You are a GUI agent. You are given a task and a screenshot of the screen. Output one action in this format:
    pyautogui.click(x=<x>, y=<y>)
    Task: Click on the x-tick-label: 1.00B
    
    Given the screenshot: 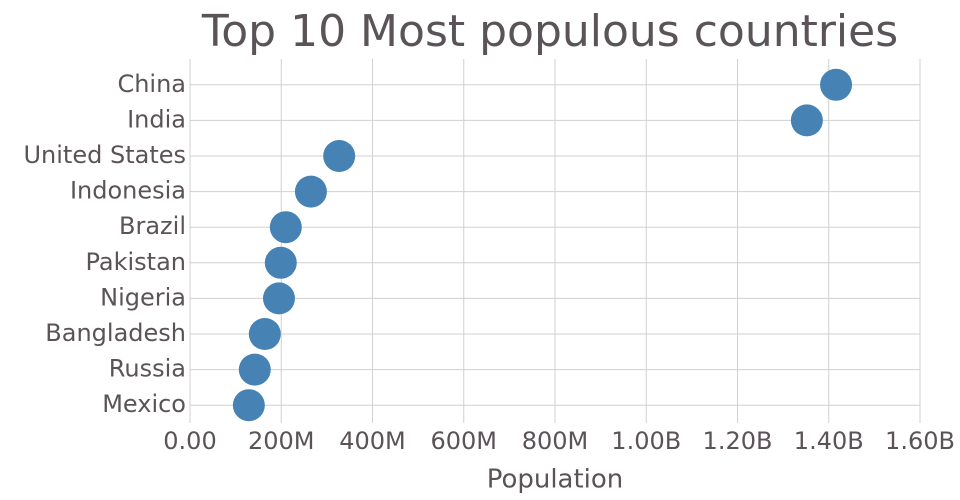 What is the action you would take?
    pyautogui.click(x=646, y=441)
    